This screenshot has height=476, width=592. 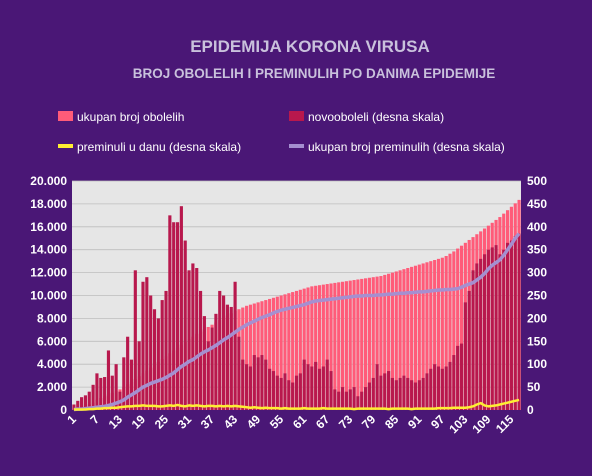 What do you see at coordinates (159, 147) in the screenshot?
I see `legend-label: preminuli u danu (desna skala)` at bounding box center [159, 147].